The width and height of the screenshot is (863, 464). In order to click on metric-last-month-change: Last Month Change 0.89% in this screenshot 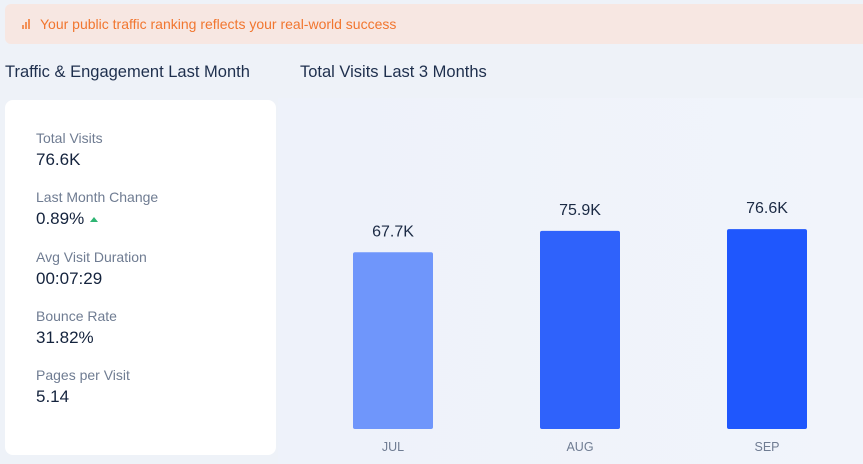, I will do `click(97, 209)`.